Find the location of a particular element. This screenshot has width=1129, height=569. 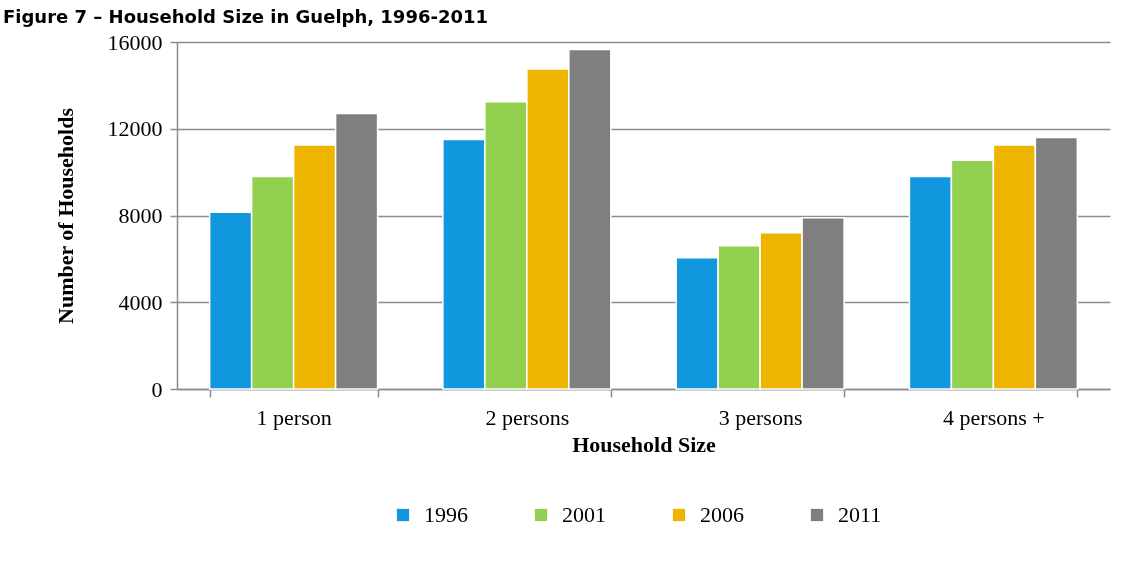

legend-label: 2011 is located at coordinates (860, 514).